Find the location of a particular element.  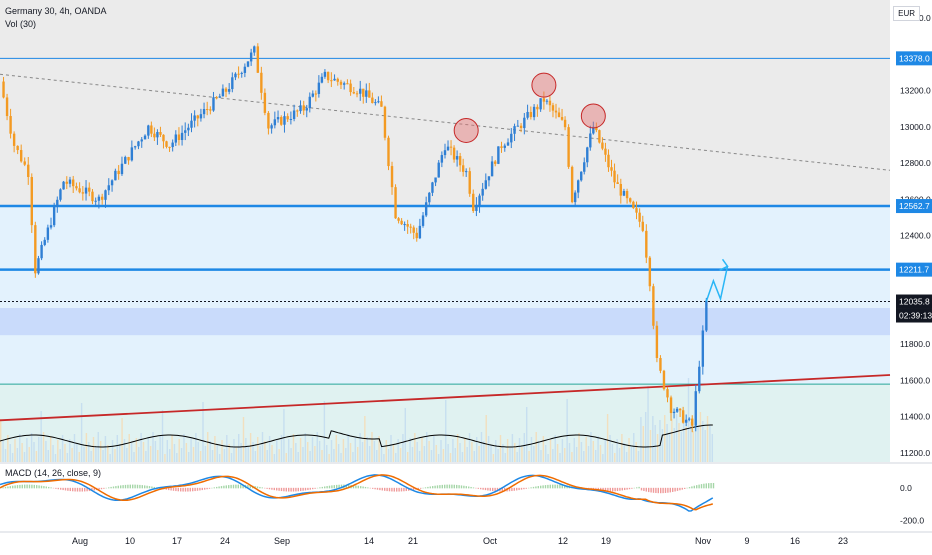

time-tick: Sep is located at coordinates (282, 541).